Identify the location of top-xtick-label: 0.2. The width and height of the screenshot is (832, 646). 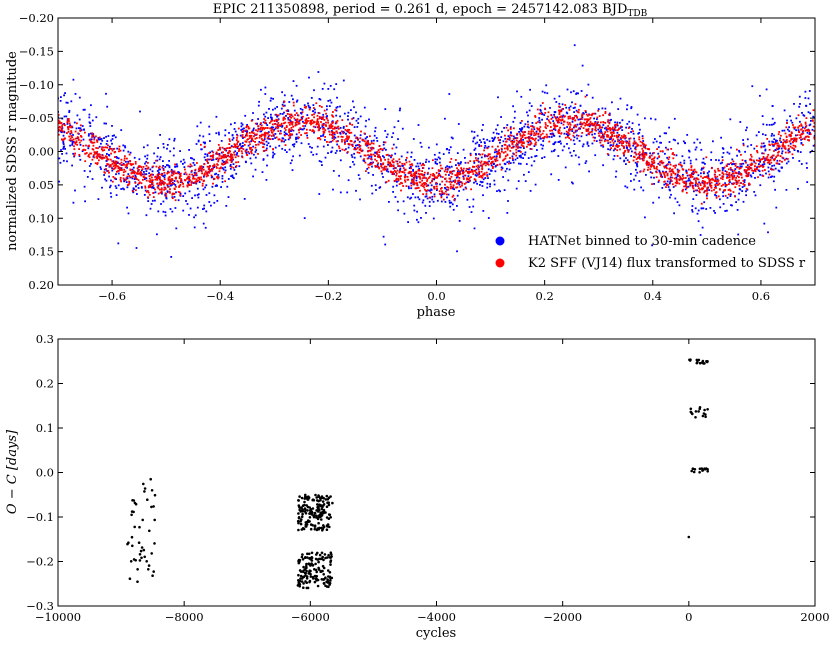
(544, 296).